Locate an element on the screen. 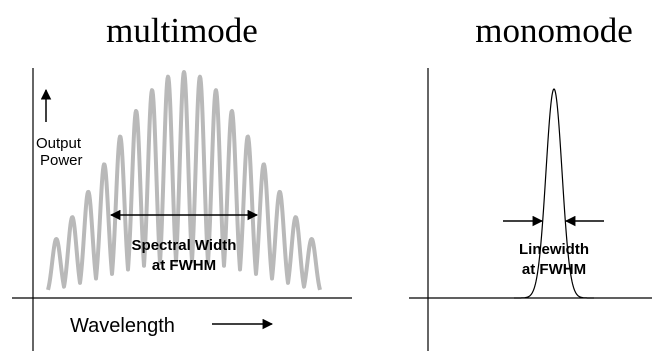 Image resolution: width=654 pixels, height=351 pixels. multimode-title: multimode is located at coordinates (182, 30).